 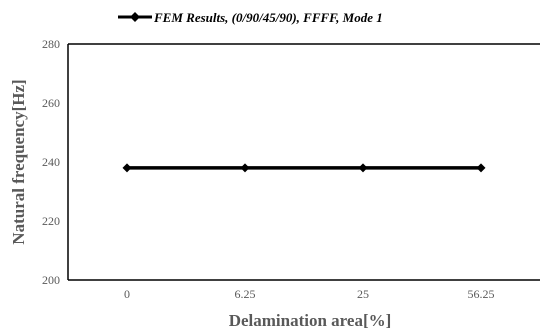 What do you see at coordinates (135, 17) in the screenshot?
I see `legend-diamond-marker` at bounding box center [135, 17].